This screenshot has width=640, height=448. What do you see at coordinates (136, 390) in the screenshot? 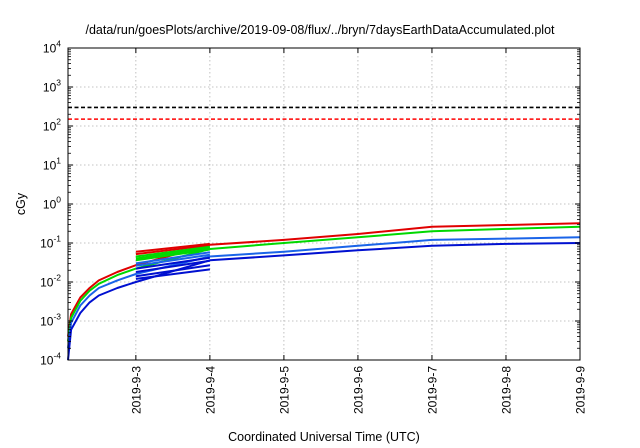
I see `x-tick-label: 2019-9-3` at bounding box center [136, 390].